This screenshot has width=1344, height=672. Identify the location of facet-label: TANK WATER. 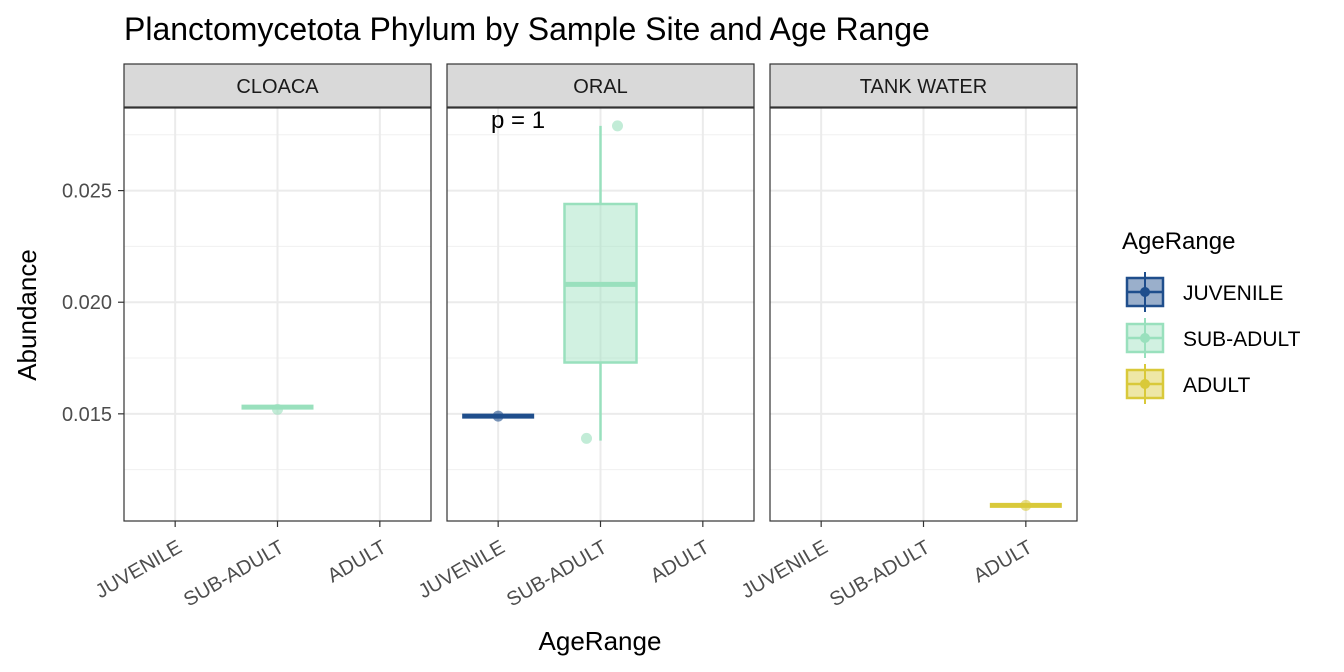
(923, 87).